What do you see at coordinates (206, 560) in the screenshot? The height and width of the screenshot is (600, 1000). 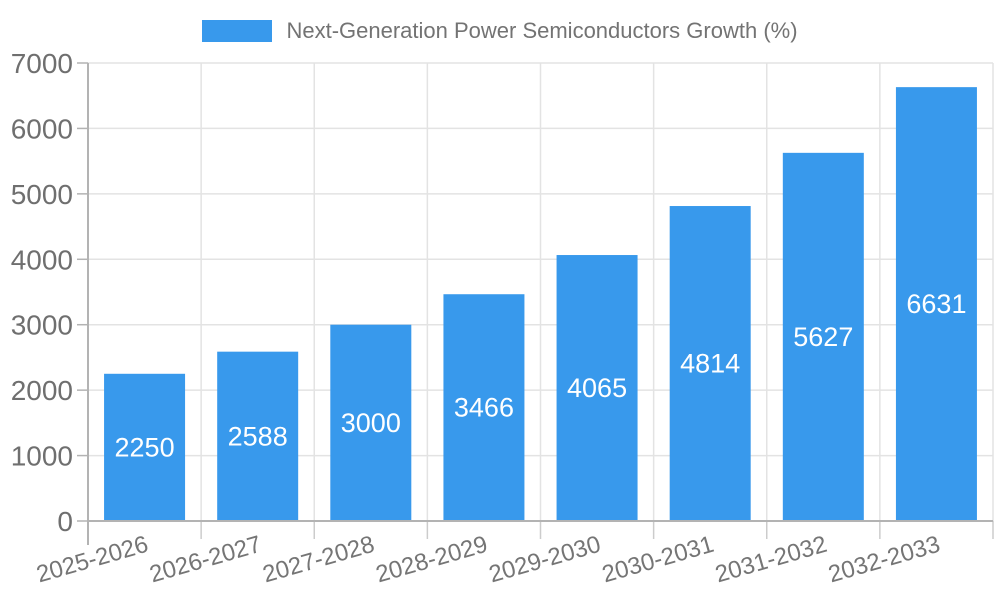 I see `x-tick-label: 2026-2027` at bounding box center [206, 560].